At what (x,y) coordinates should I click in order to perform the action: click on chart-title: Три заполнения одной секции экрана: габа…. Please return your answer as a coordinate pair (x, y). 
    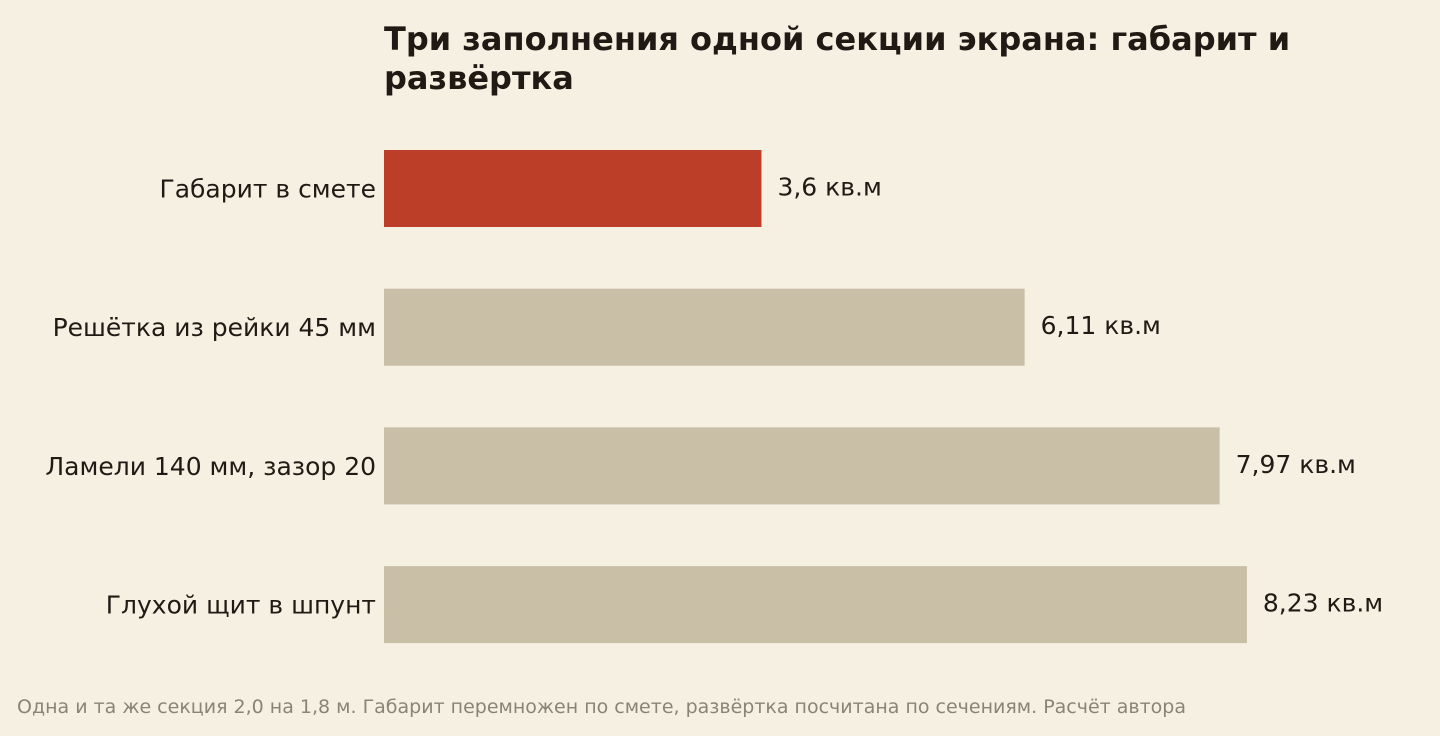
    Looking at the image, I should click on (837, 58).